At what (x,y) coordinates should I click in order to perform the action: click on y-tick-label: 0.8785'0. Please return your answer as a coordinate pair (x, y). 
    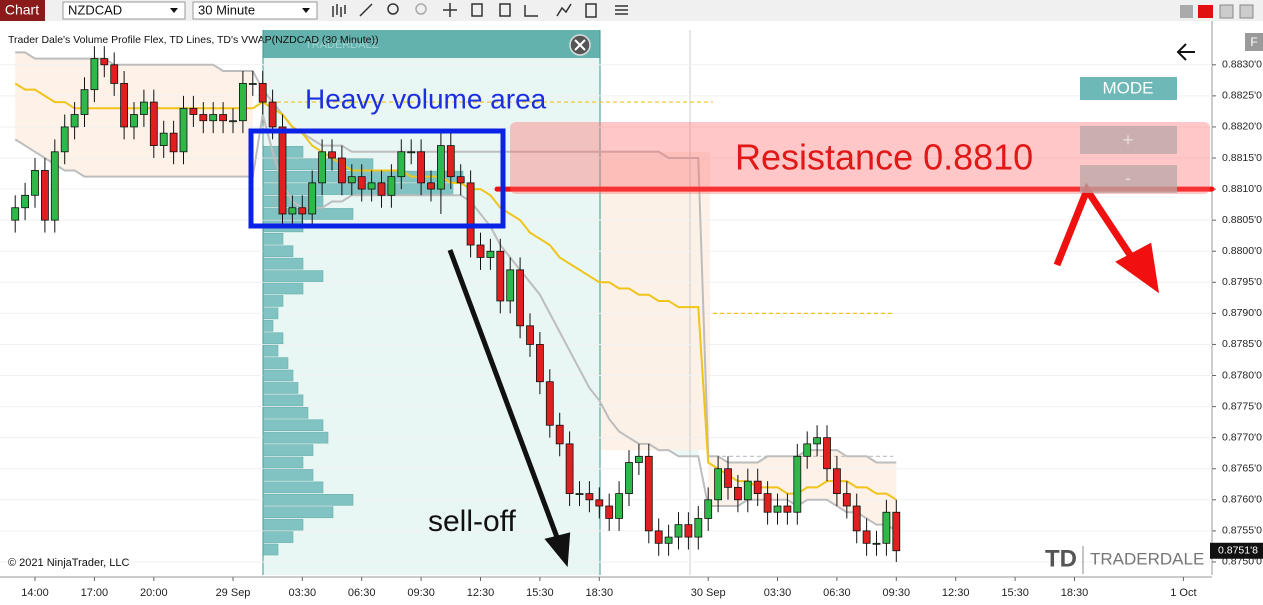
    Looking at the image, I should click on (1242, 344).